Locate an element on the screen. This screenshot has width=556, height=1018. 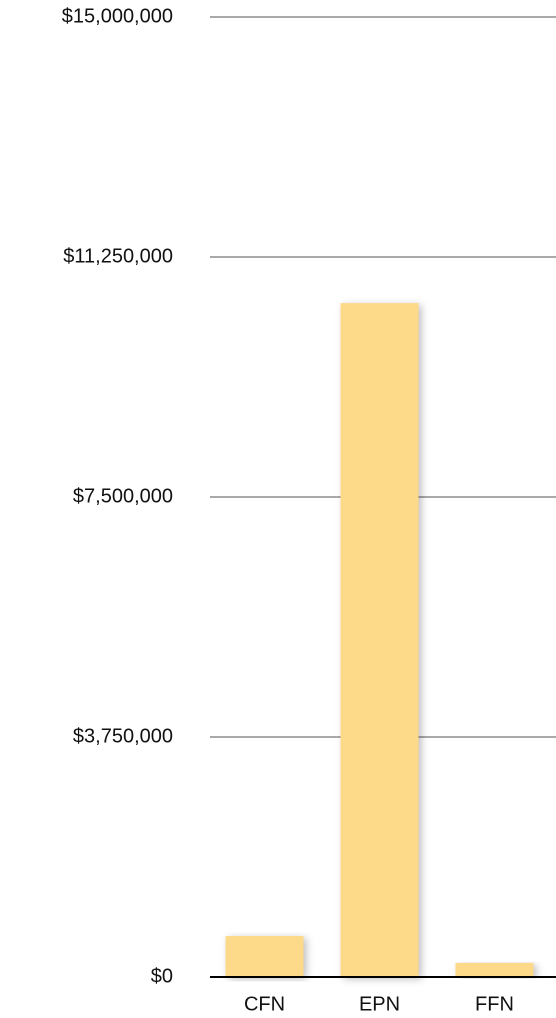
x-tick-label: EPN is located at coordinates (379, 1004).